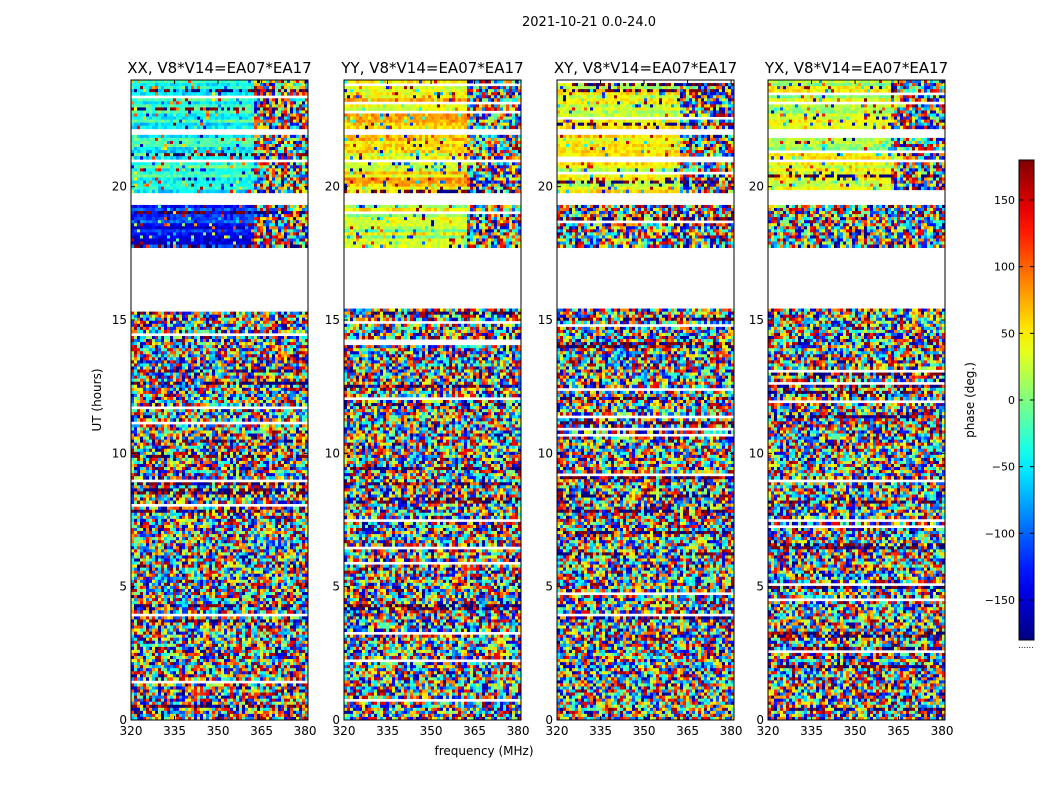 The image size is (1050, 800). What do you see at coordinates (589, 22) in the screenshot?
I see `figure-title: 2021-10-21 0.0-24.0` at bounding box center [589, 22].